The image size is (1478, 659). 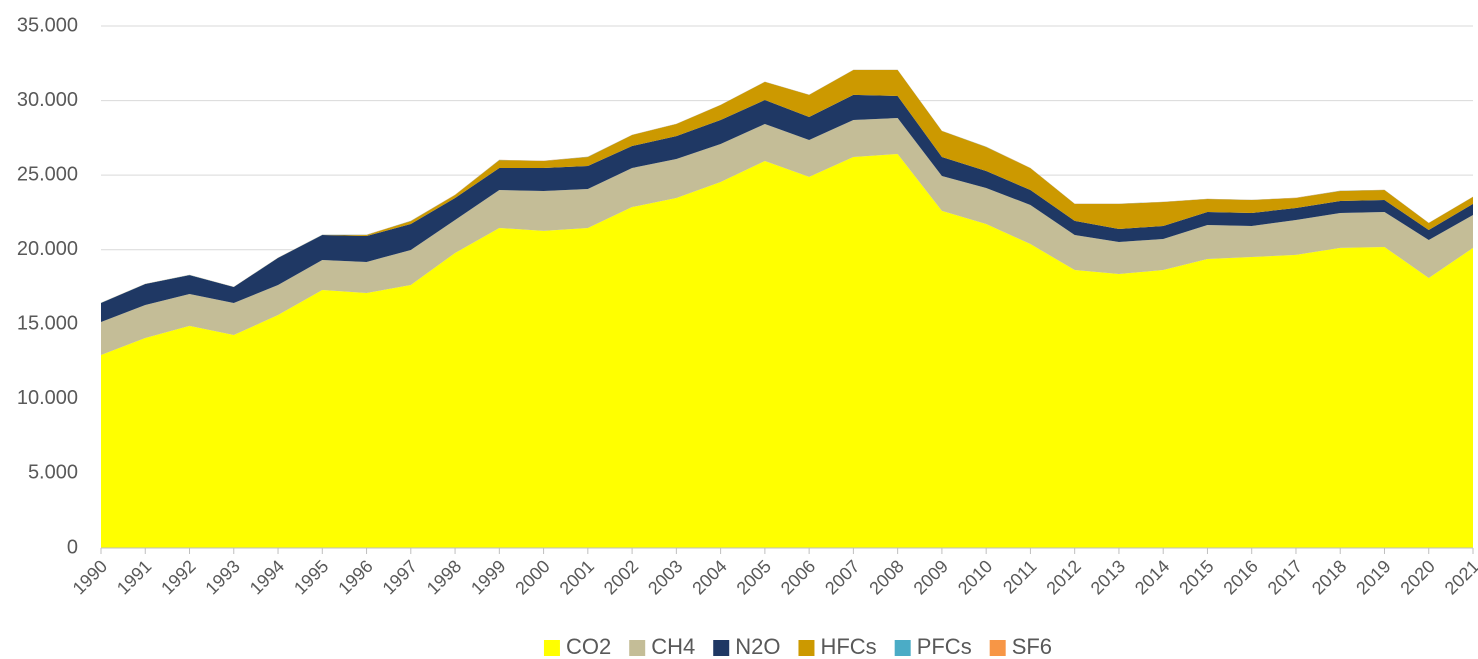 What do you see at coordinates (488, 577) in the screenshot?
I see `x-tick-label: 1999` at bounding box center [488, 577].